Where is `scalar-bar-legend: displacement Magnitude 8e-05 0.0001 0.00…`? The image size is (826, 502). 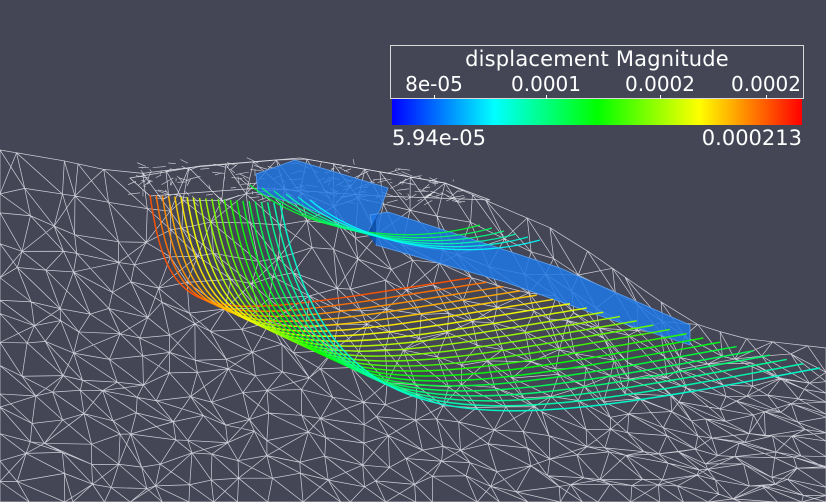 scalar-bar-legend: displacement Magnitude 8e-05 0.0001 0.00… is located at coordinates (597, 98).